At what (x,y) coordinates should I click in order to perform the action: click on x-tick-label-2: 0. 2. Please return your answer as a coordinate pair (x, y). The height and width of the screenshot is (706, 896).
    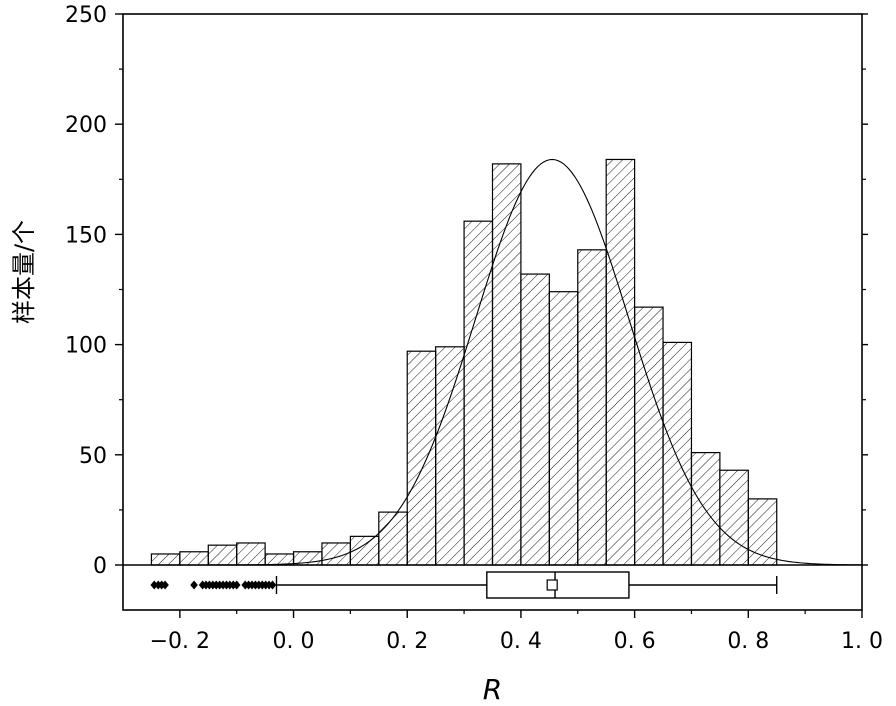
    Looking at the image, I should click on (407, 641).